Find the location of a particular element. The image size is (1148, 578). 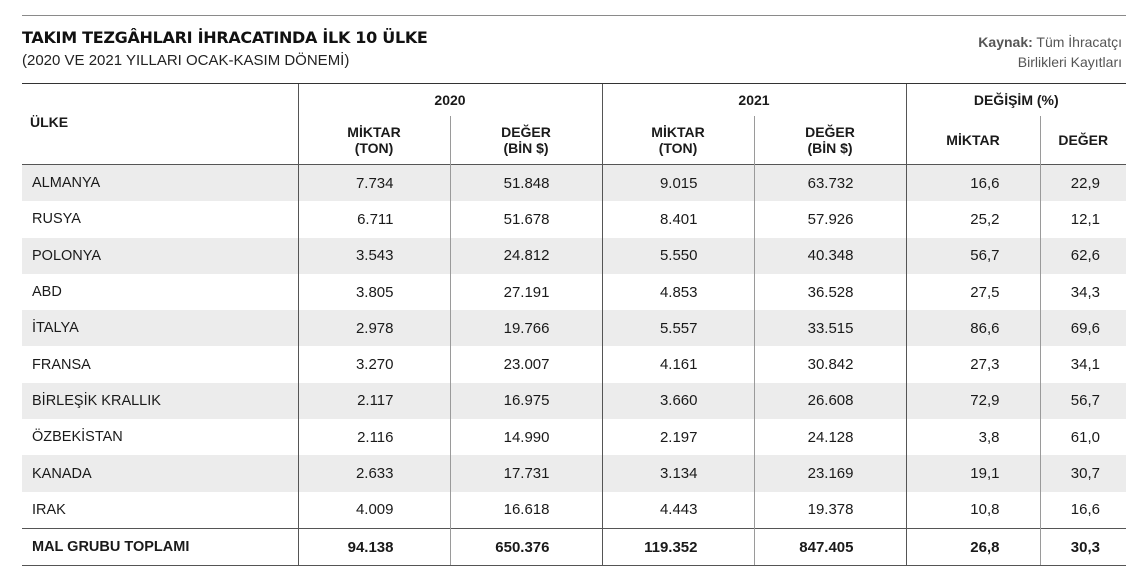

change-deger-cell: 12,1 is located at coordinates (1082, 219).